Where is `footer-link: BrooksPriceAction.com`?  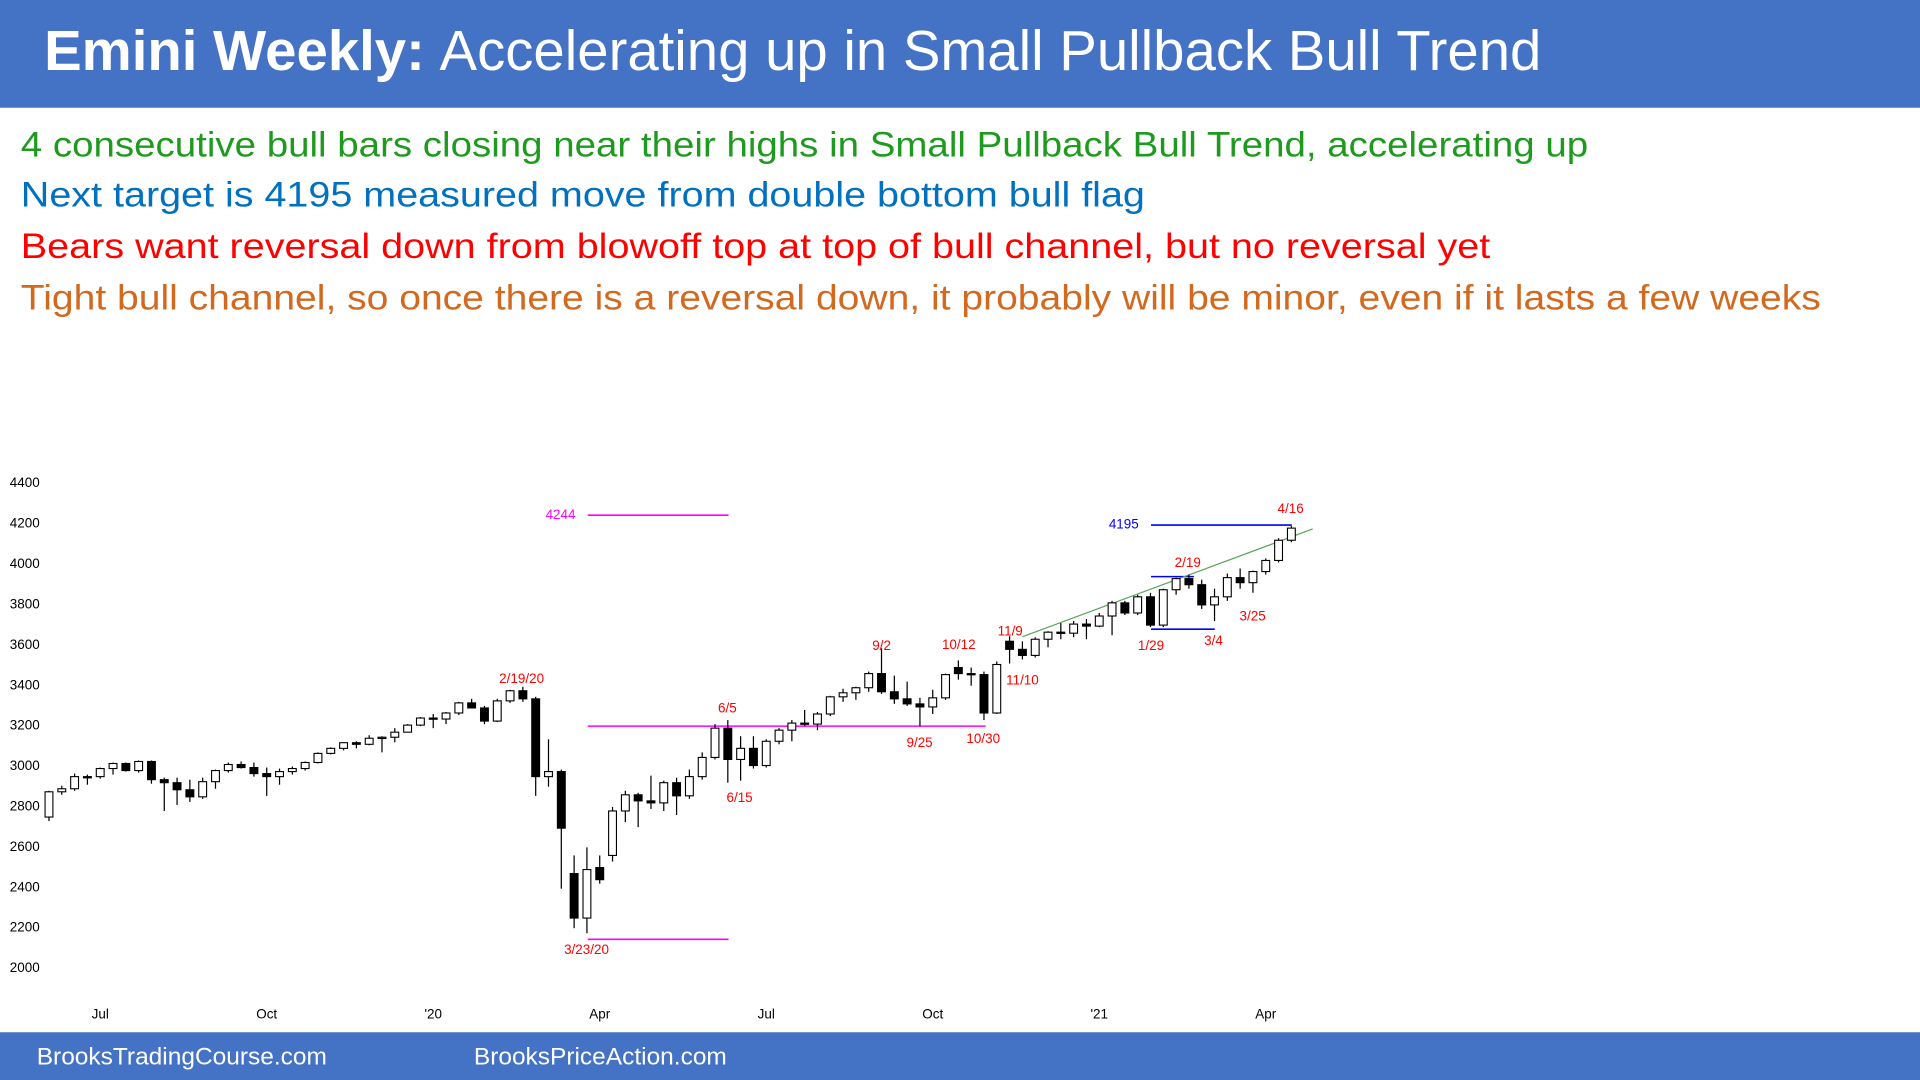
footer-link: BrooksPriceAction.com is located at coordinates (600, 1056).